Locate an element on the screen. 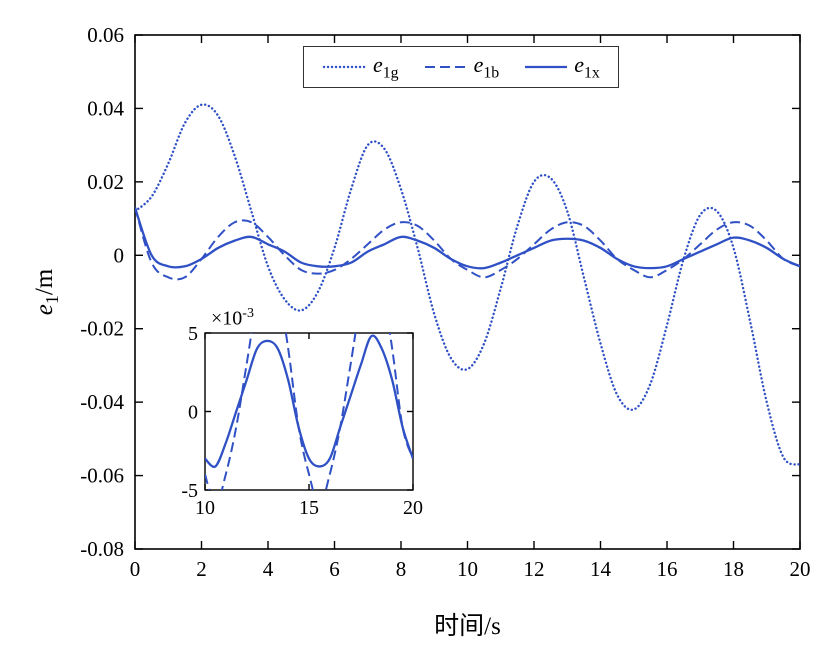 The width and height of the screenshot is (833, 657). y-tick-label: 0.04 is located at coordinates (105, 108).